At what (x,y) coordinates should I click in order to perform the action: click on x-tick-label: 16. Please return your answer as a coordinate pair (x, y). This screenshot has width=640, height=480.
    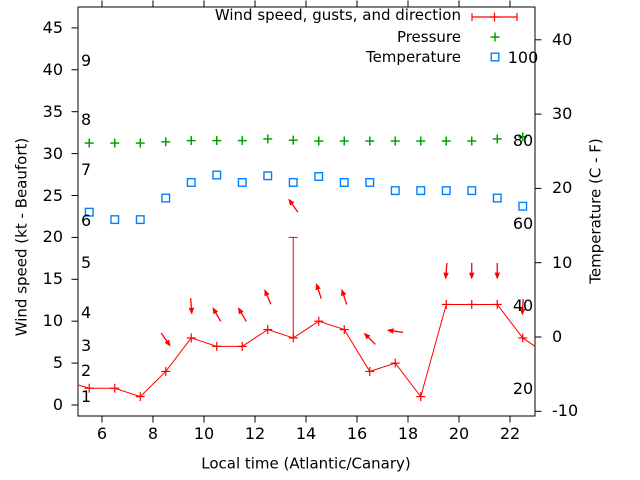
    Looking at the image, I should click on (357, 433).